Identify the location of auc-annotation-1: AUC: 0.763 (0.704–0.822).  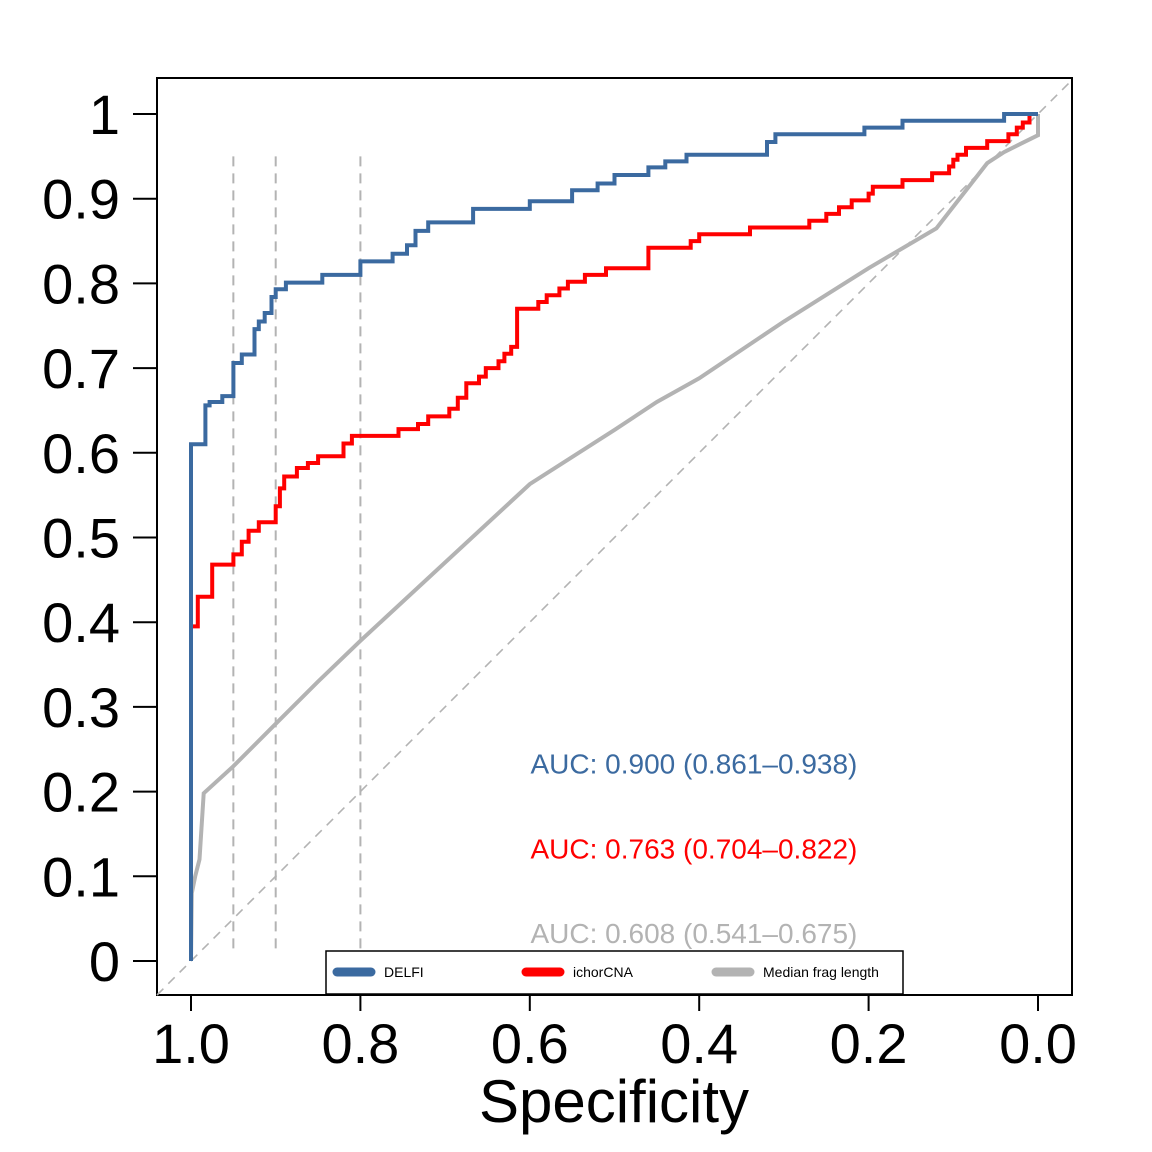
(694, 848).